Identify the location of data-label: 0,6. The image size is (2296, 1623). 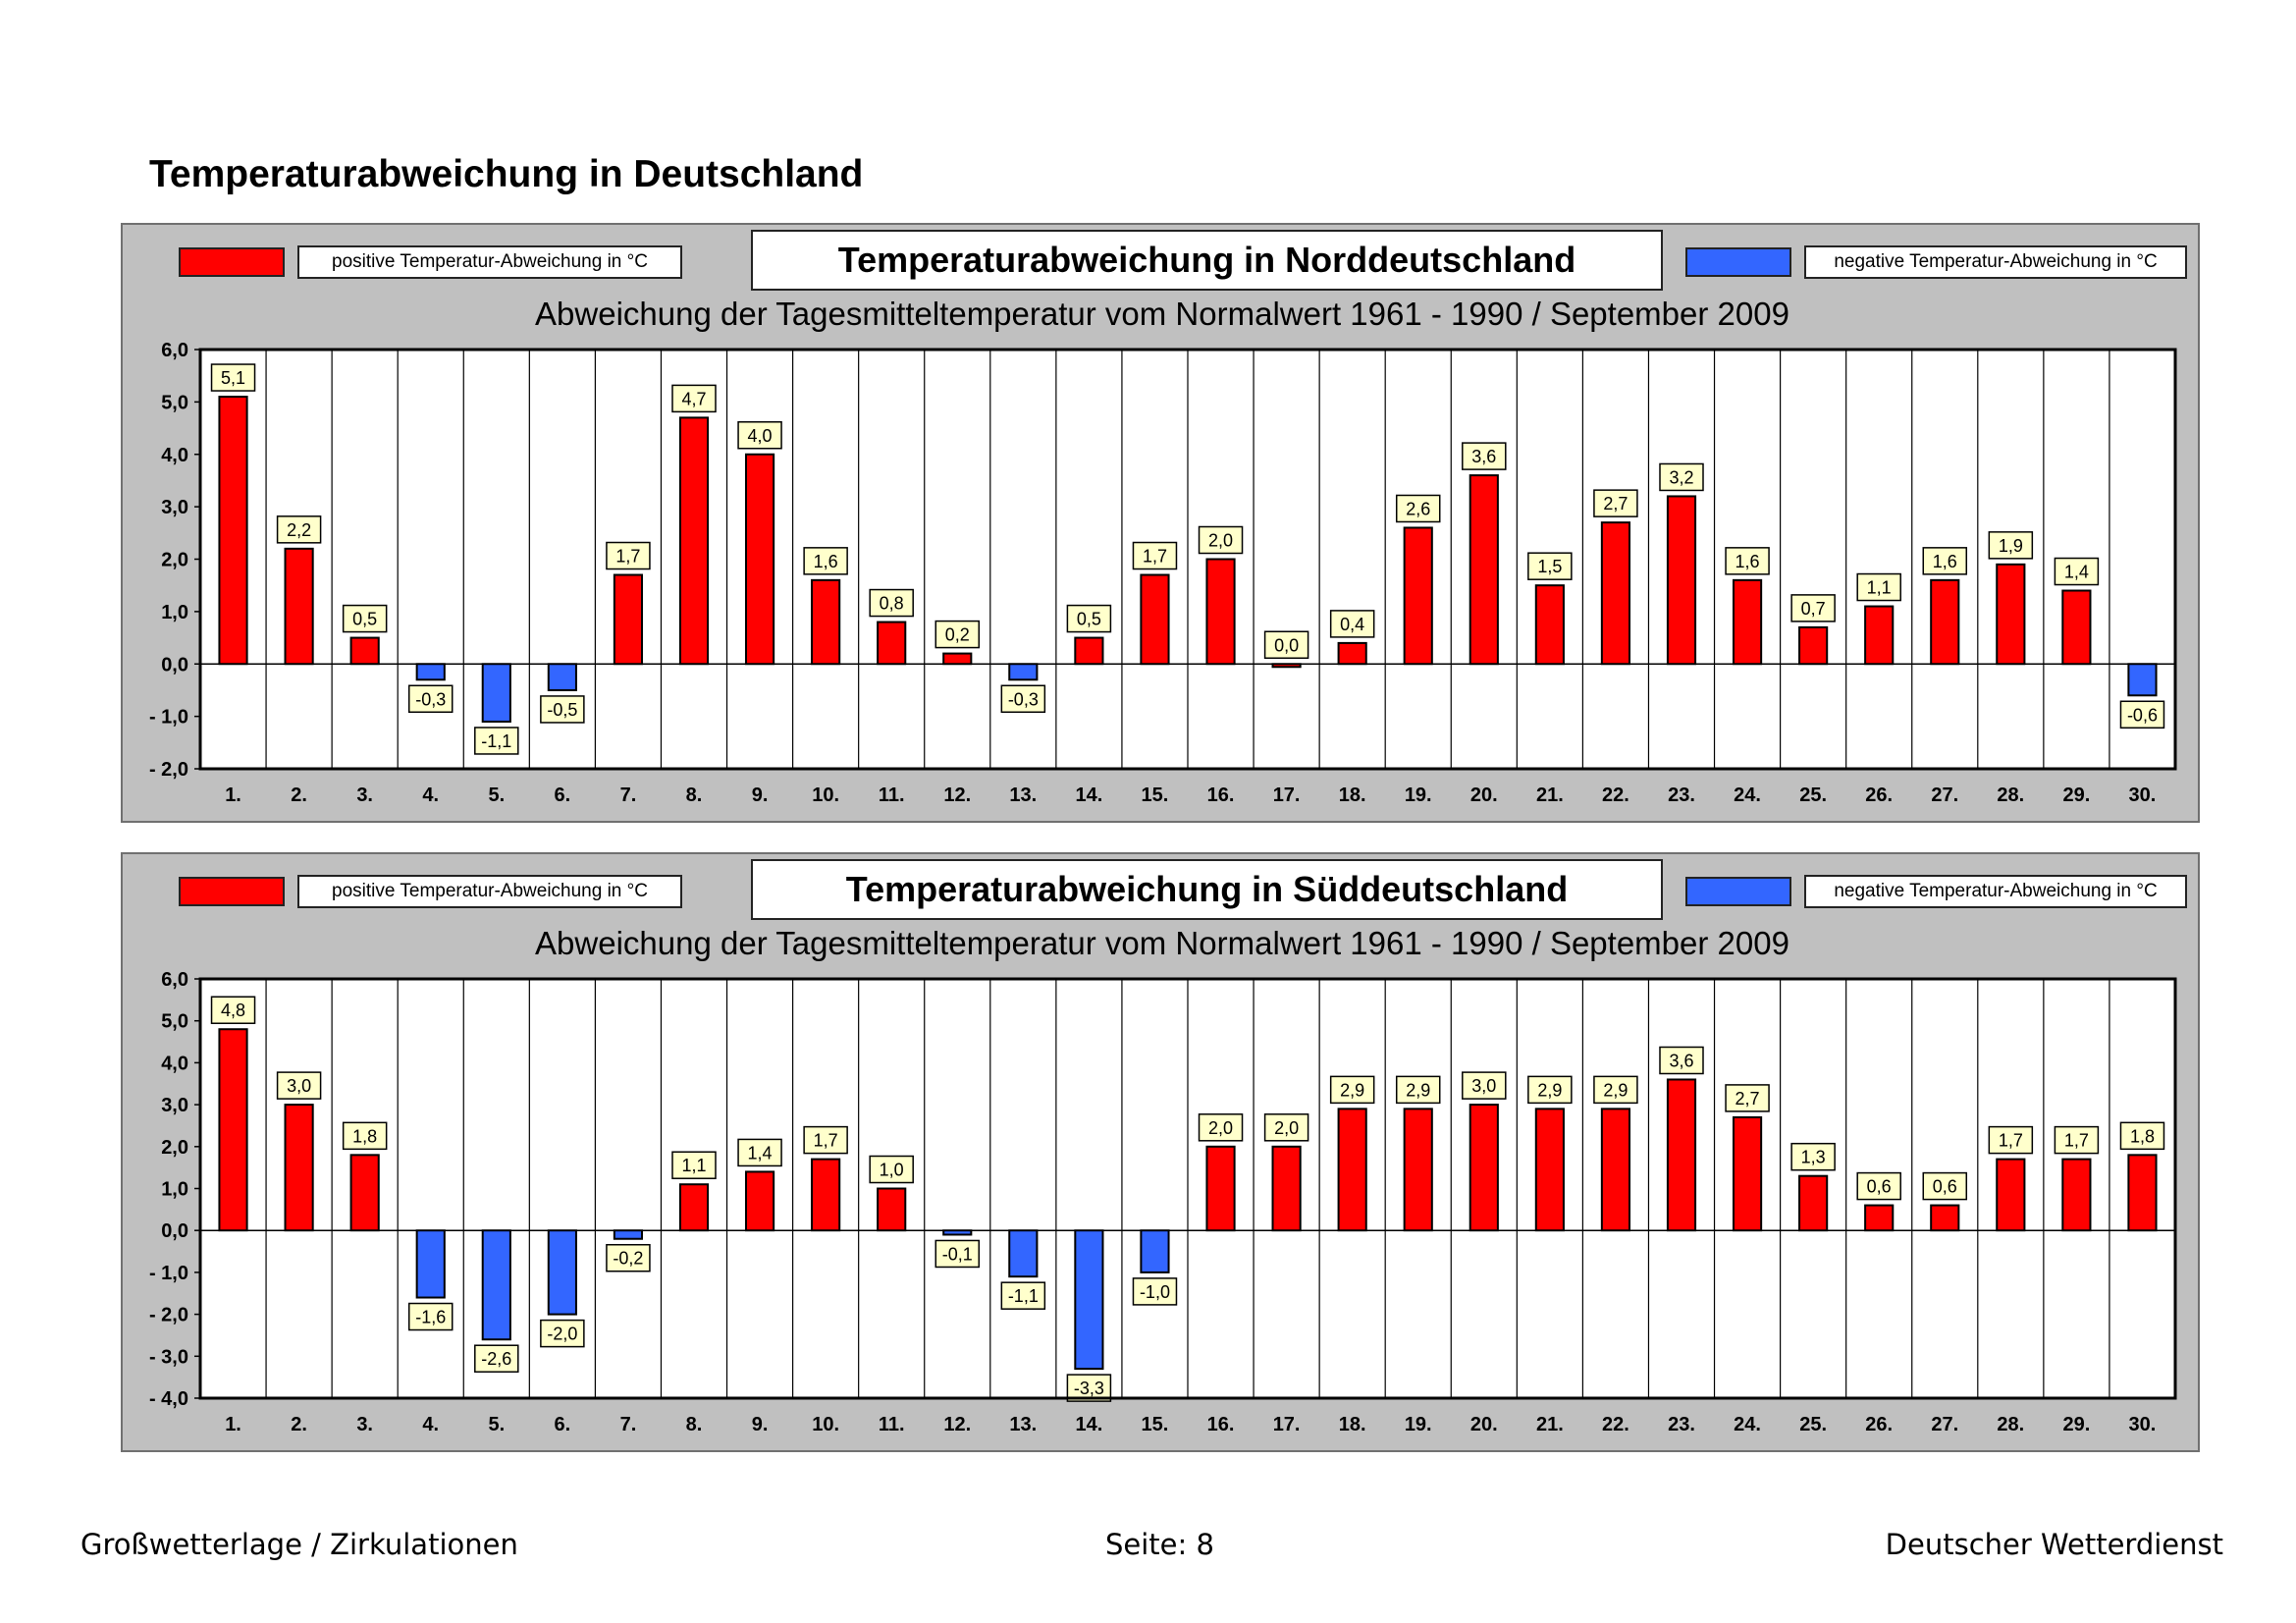
(1879, 1187).